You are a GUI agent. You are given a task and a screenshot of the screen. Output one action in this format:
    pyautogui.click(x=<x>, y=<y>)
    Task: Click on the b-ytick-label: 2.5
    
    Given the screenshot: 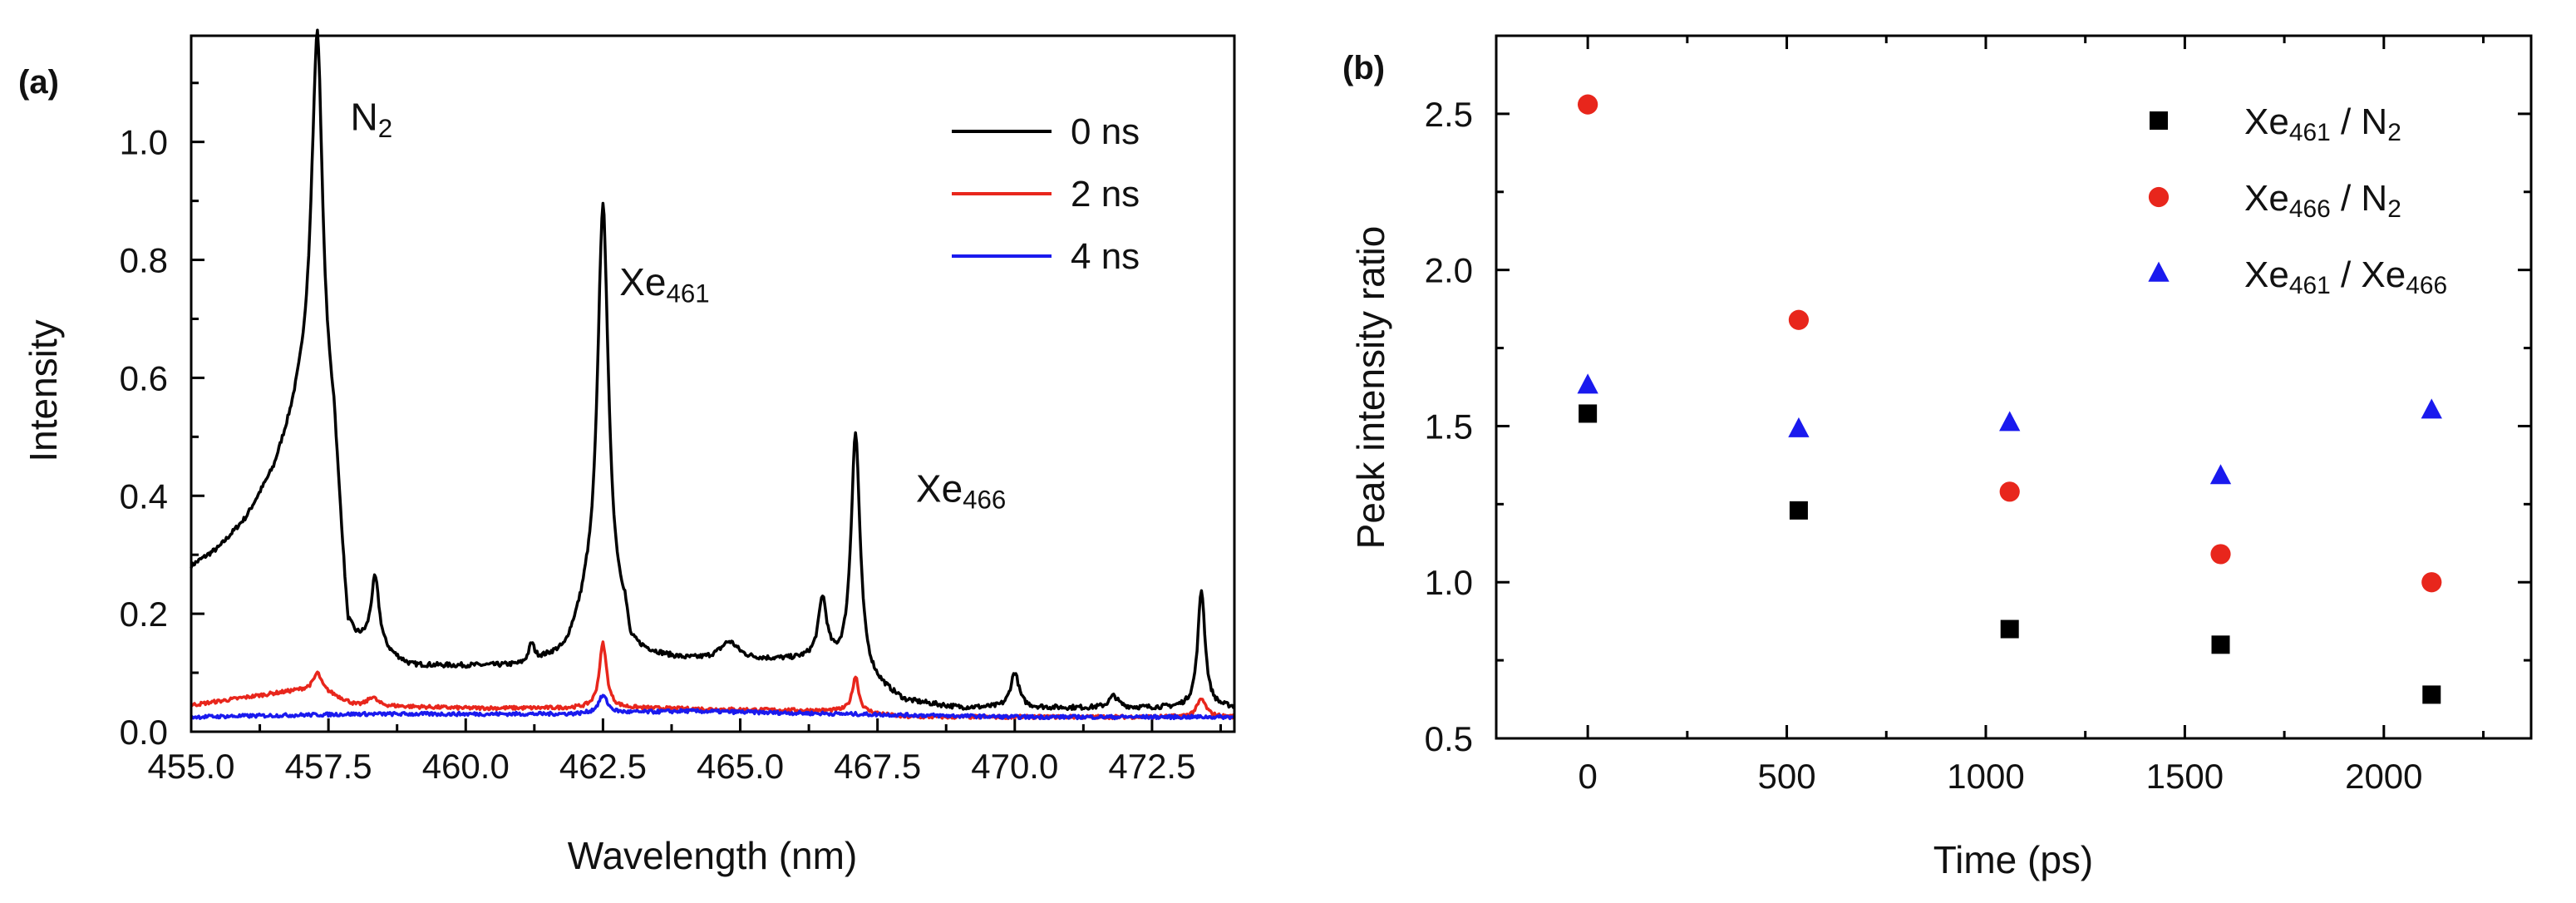 What is the action you would take?
    pyautogui.click(x=1449, y=115)
    